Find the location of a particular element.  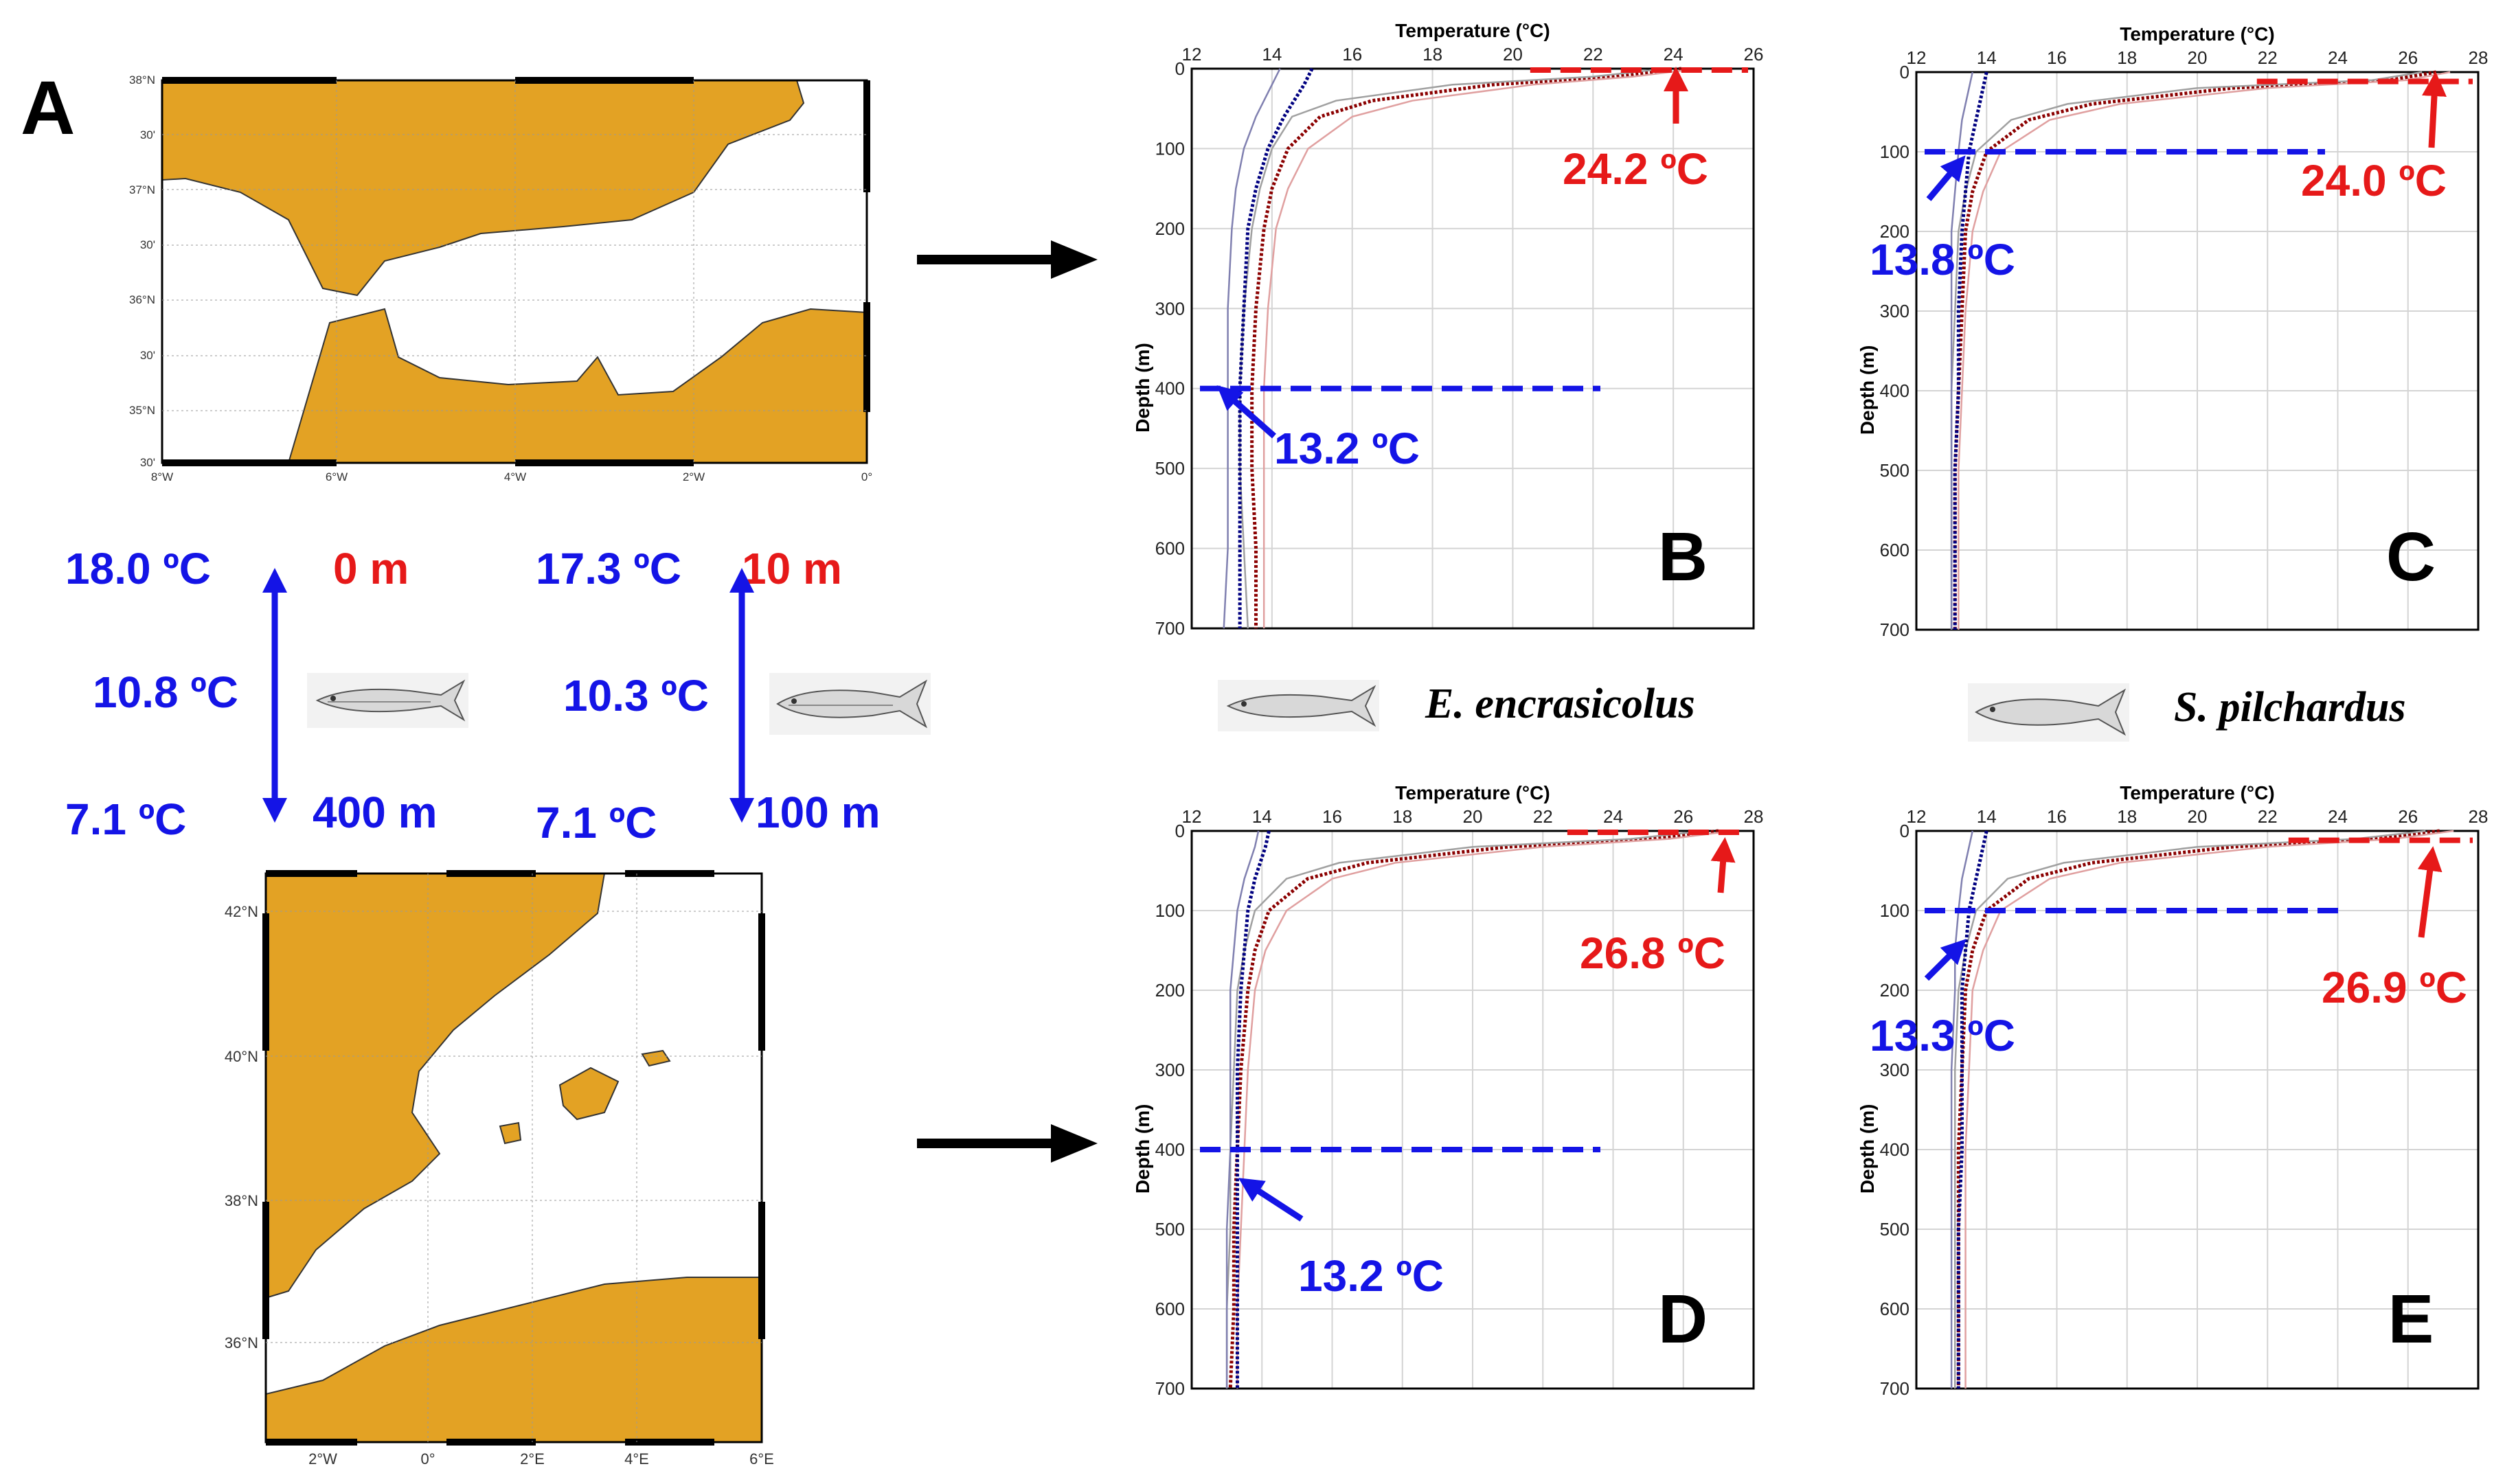

series-line-clim-mean is located at coordinates (1253, 1110).